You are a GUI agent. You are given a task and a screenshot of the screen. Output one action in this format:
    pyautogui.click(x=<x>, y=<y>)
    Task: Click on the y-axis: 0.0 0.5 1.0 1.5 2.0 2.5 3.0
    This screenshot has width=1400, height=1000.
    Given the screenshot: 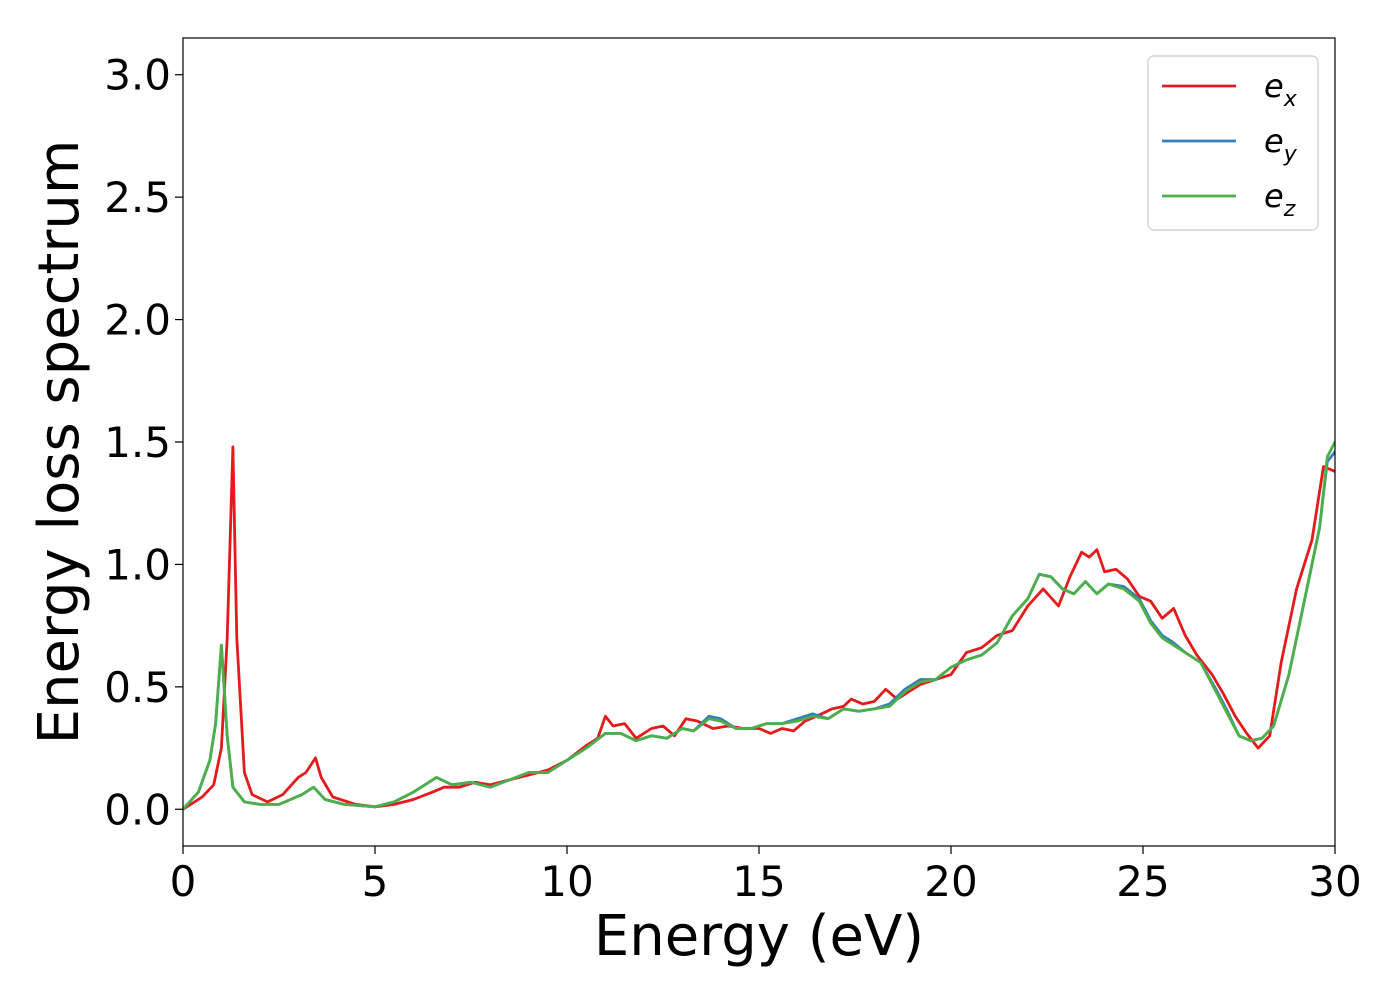 What is the action you would take?
    pyautogui.click(x=143, y=442)
    